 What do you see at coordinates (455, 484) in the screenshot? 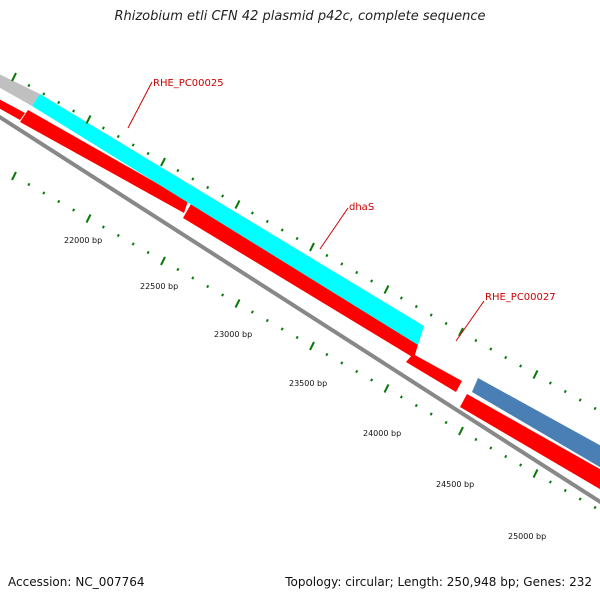
I see `ruler-label-24500: 24500 bp` at bounding box center [455, 484].